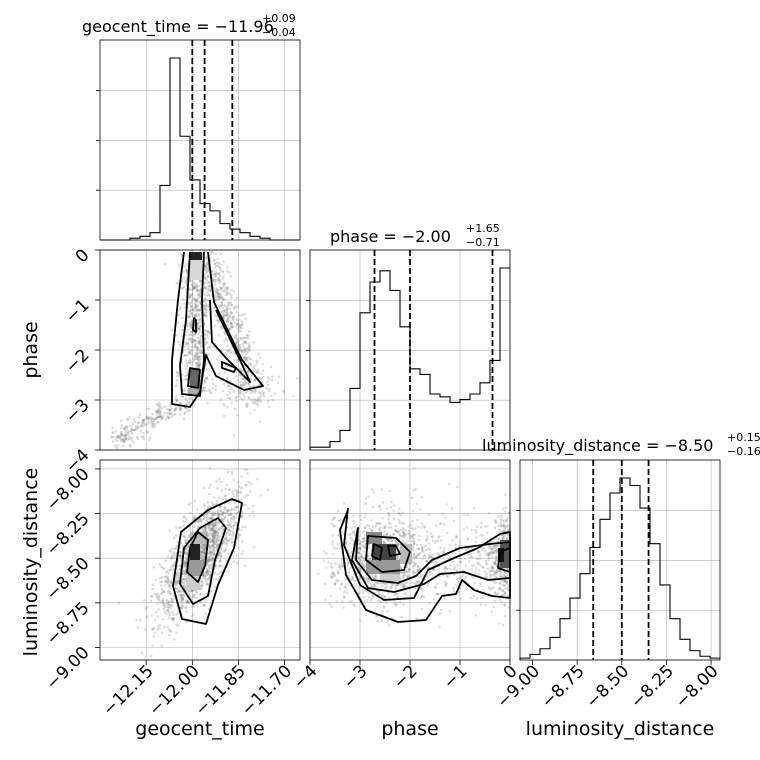 The width and height of the screenshot is (760, 760). Describe the element at coordinates (306, 677) in the screenshot. I see `x-tick-label: −4` at that location.